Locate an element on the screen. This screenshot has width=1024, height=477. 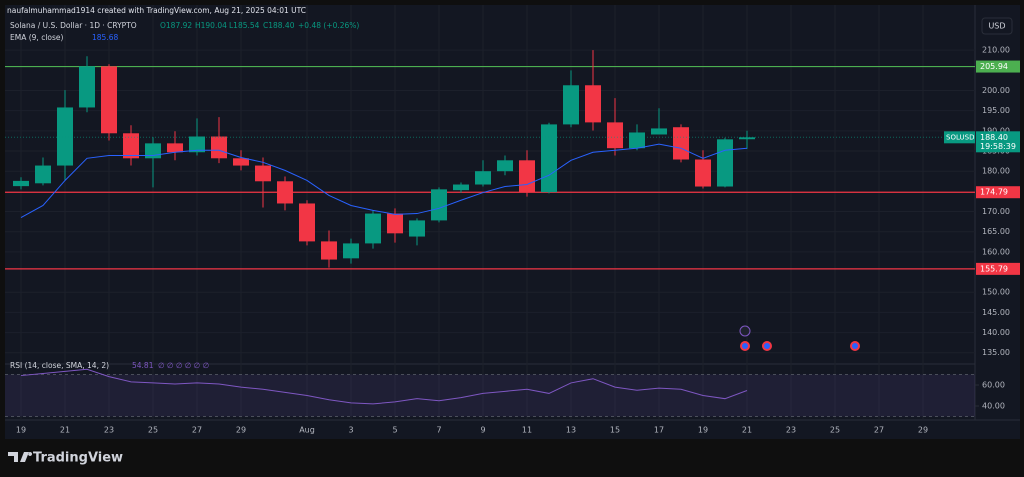
x-tick-label: 15 is located at coordinates (615, 430).